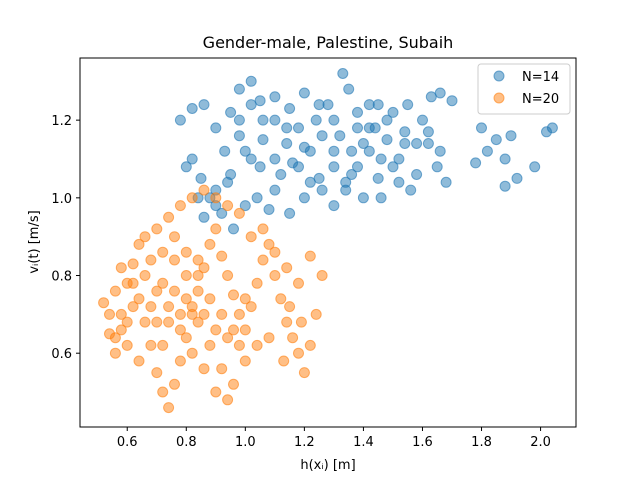 The height and width of the screenshot is (480, 640). I want to click on x-tick-label-5: 1.6, so click(422, 442).